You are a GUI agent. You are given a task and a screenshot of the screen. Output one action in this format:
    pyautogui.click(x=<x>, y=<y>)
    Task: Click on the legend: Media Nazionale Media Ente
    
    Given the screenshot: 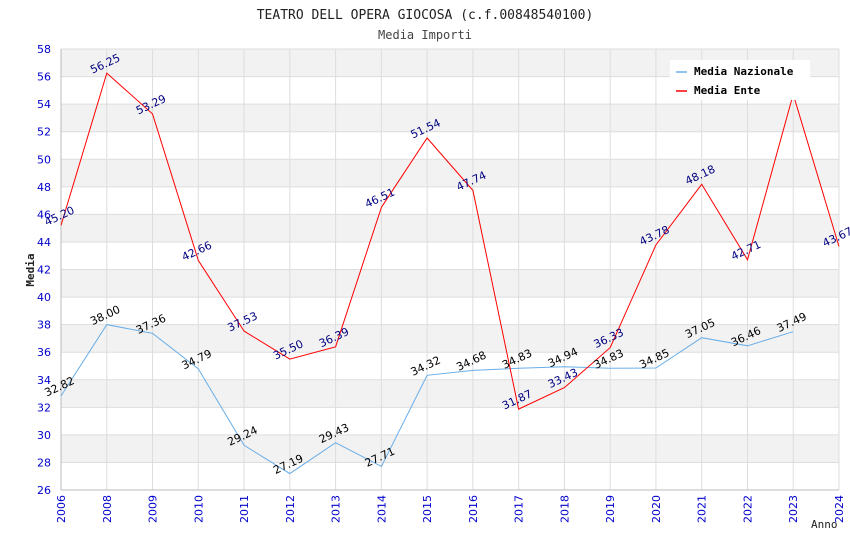 What is the action you would take?
    pyautogui.click(x=740, y=80)
    